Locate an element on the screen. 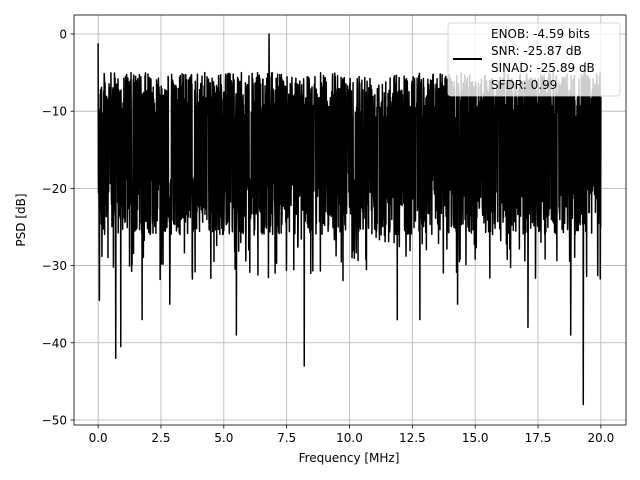 The height and width of the screenshot is (480, 640). y-tick-label: −50 is located at coordinates (54, 420).